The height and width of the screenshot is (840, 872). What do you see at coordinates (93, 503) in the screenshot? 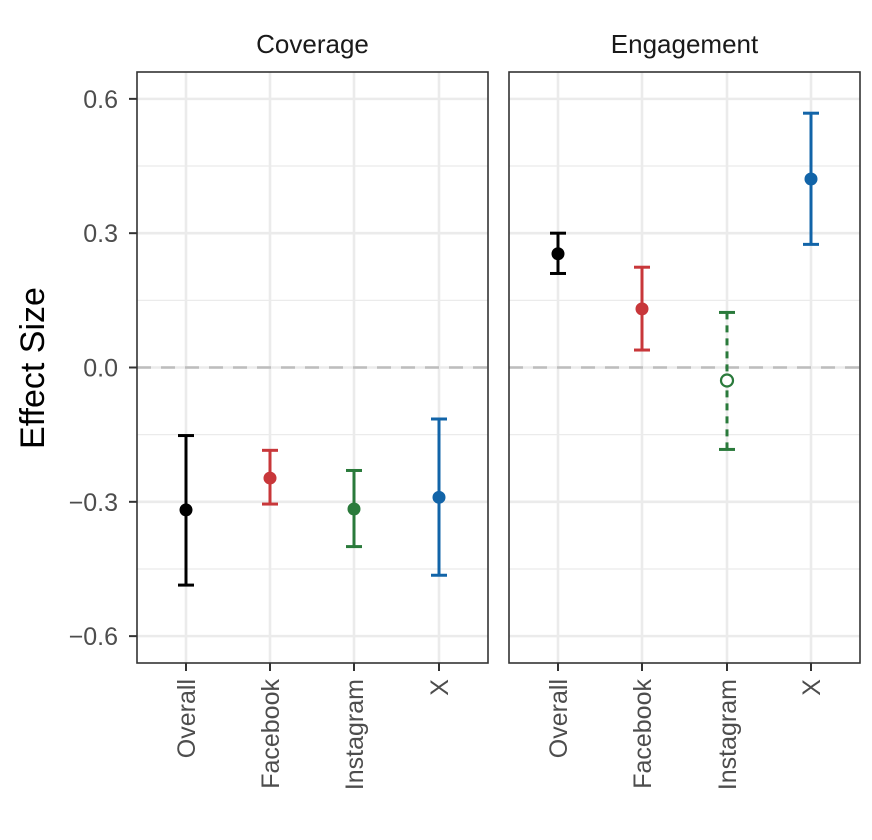
I see `y-tick-label: −0.3` at bounding box center [93, 503].